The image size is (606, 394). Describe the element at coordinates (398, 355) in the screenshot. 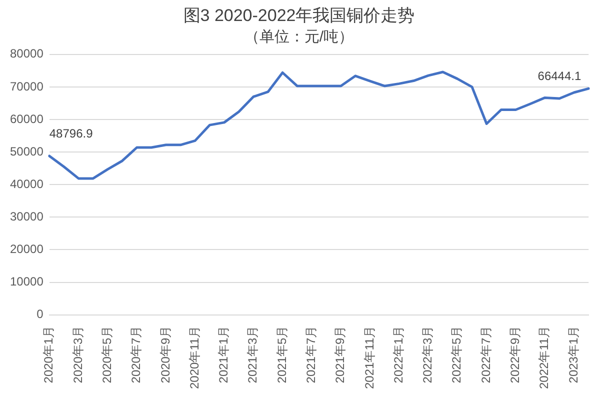

I see `x-tick-label: 2022年1月` at that location.